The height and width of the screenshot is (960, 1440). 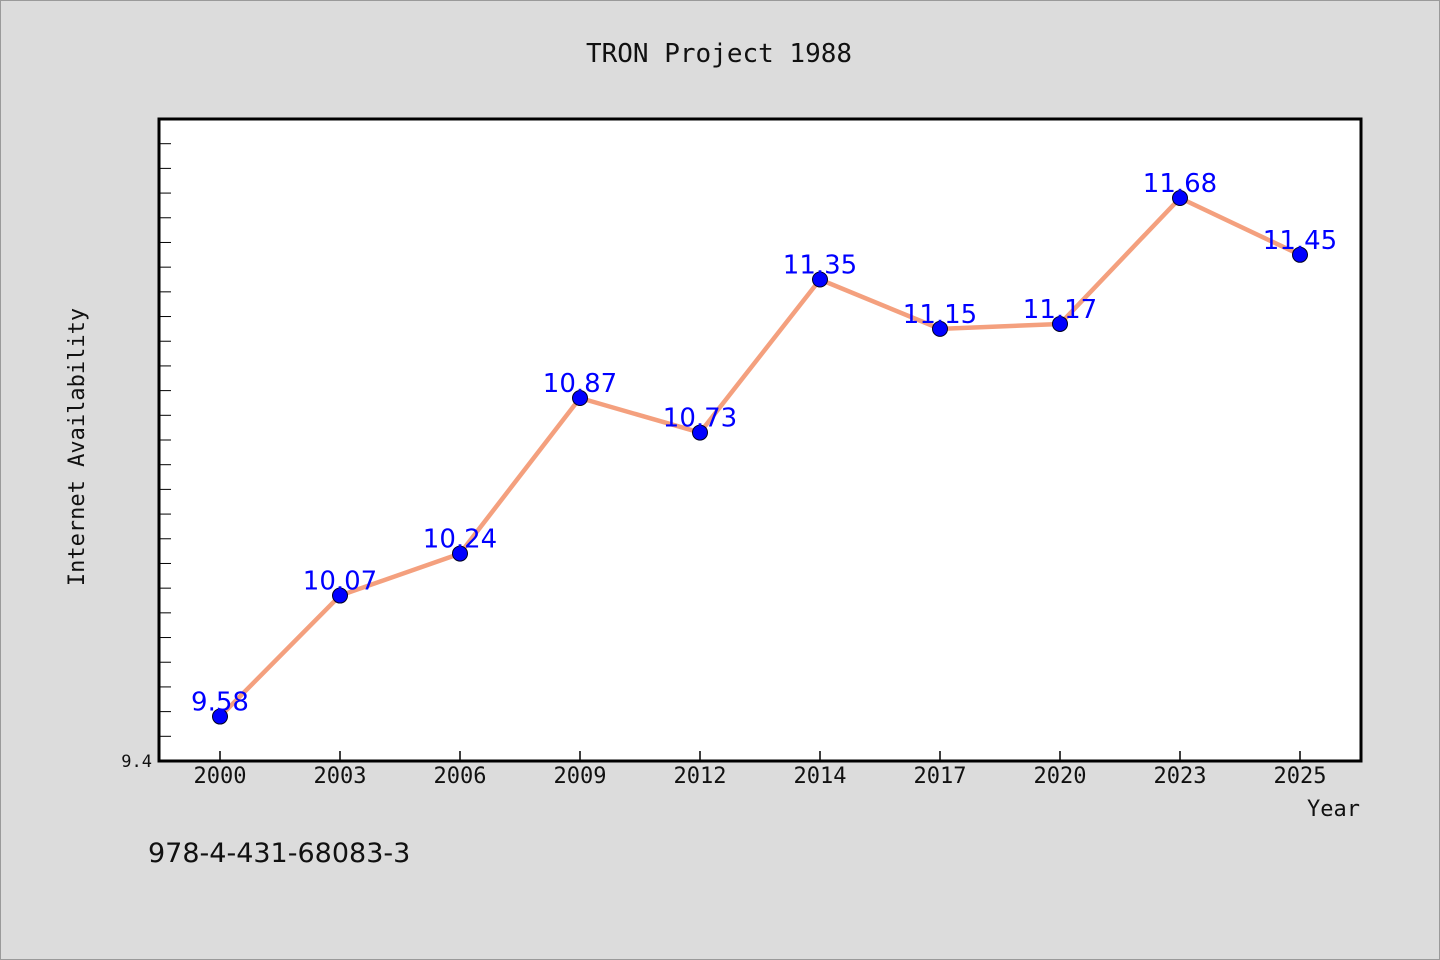 What do you see at coordinates (1300, 241) in the screenshot?
I see `data-label: 11.45` at bounding box center [1300, 241].